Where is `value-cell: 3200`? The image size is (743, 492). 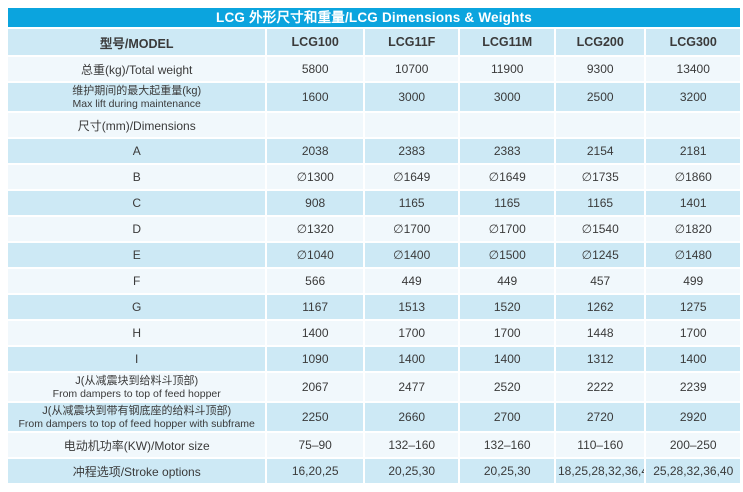
value-cell: 3200 is located at coordinates (693, 97).